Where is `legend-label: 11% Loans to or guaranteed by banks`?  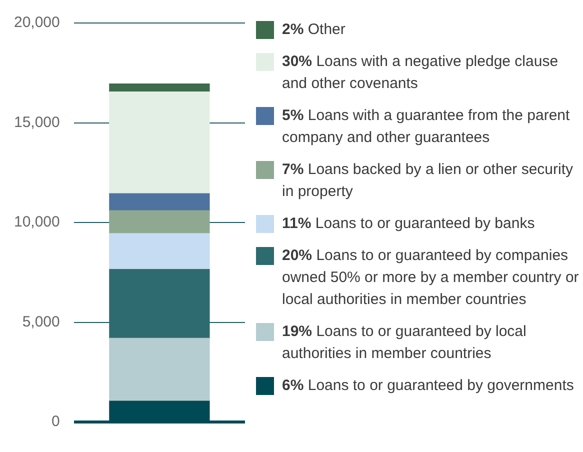 legend-label: 11% Loans to or guaranteed by banks is located at coordinates (408, 224).